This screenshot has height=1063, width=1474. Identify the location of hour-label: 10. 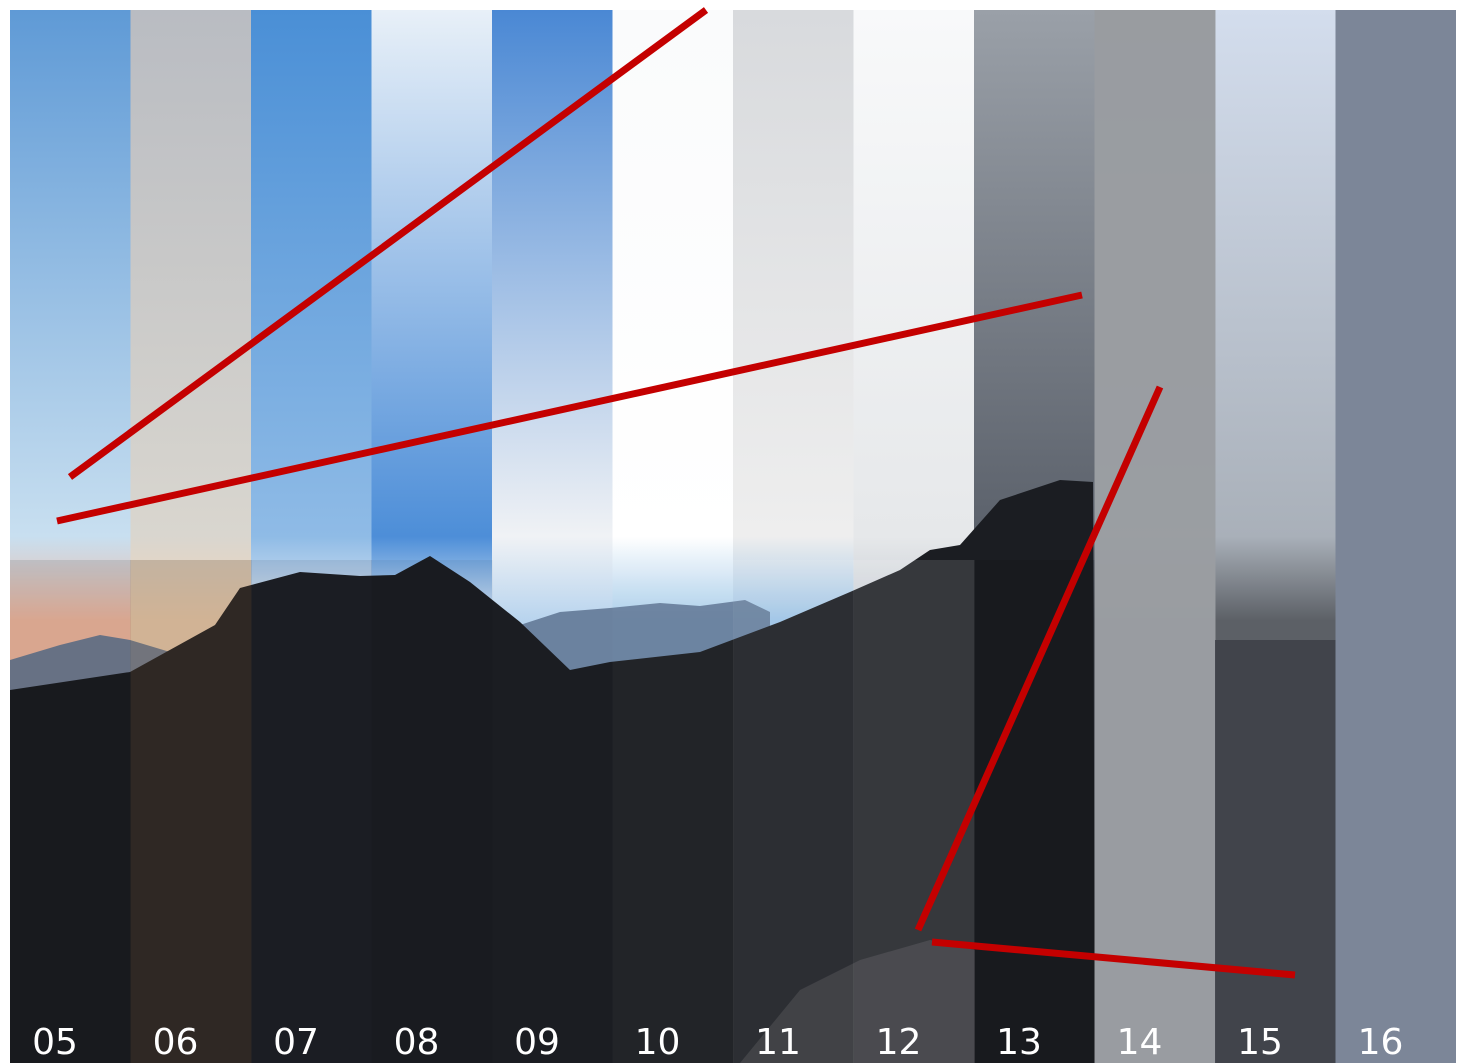
(658, 1042).